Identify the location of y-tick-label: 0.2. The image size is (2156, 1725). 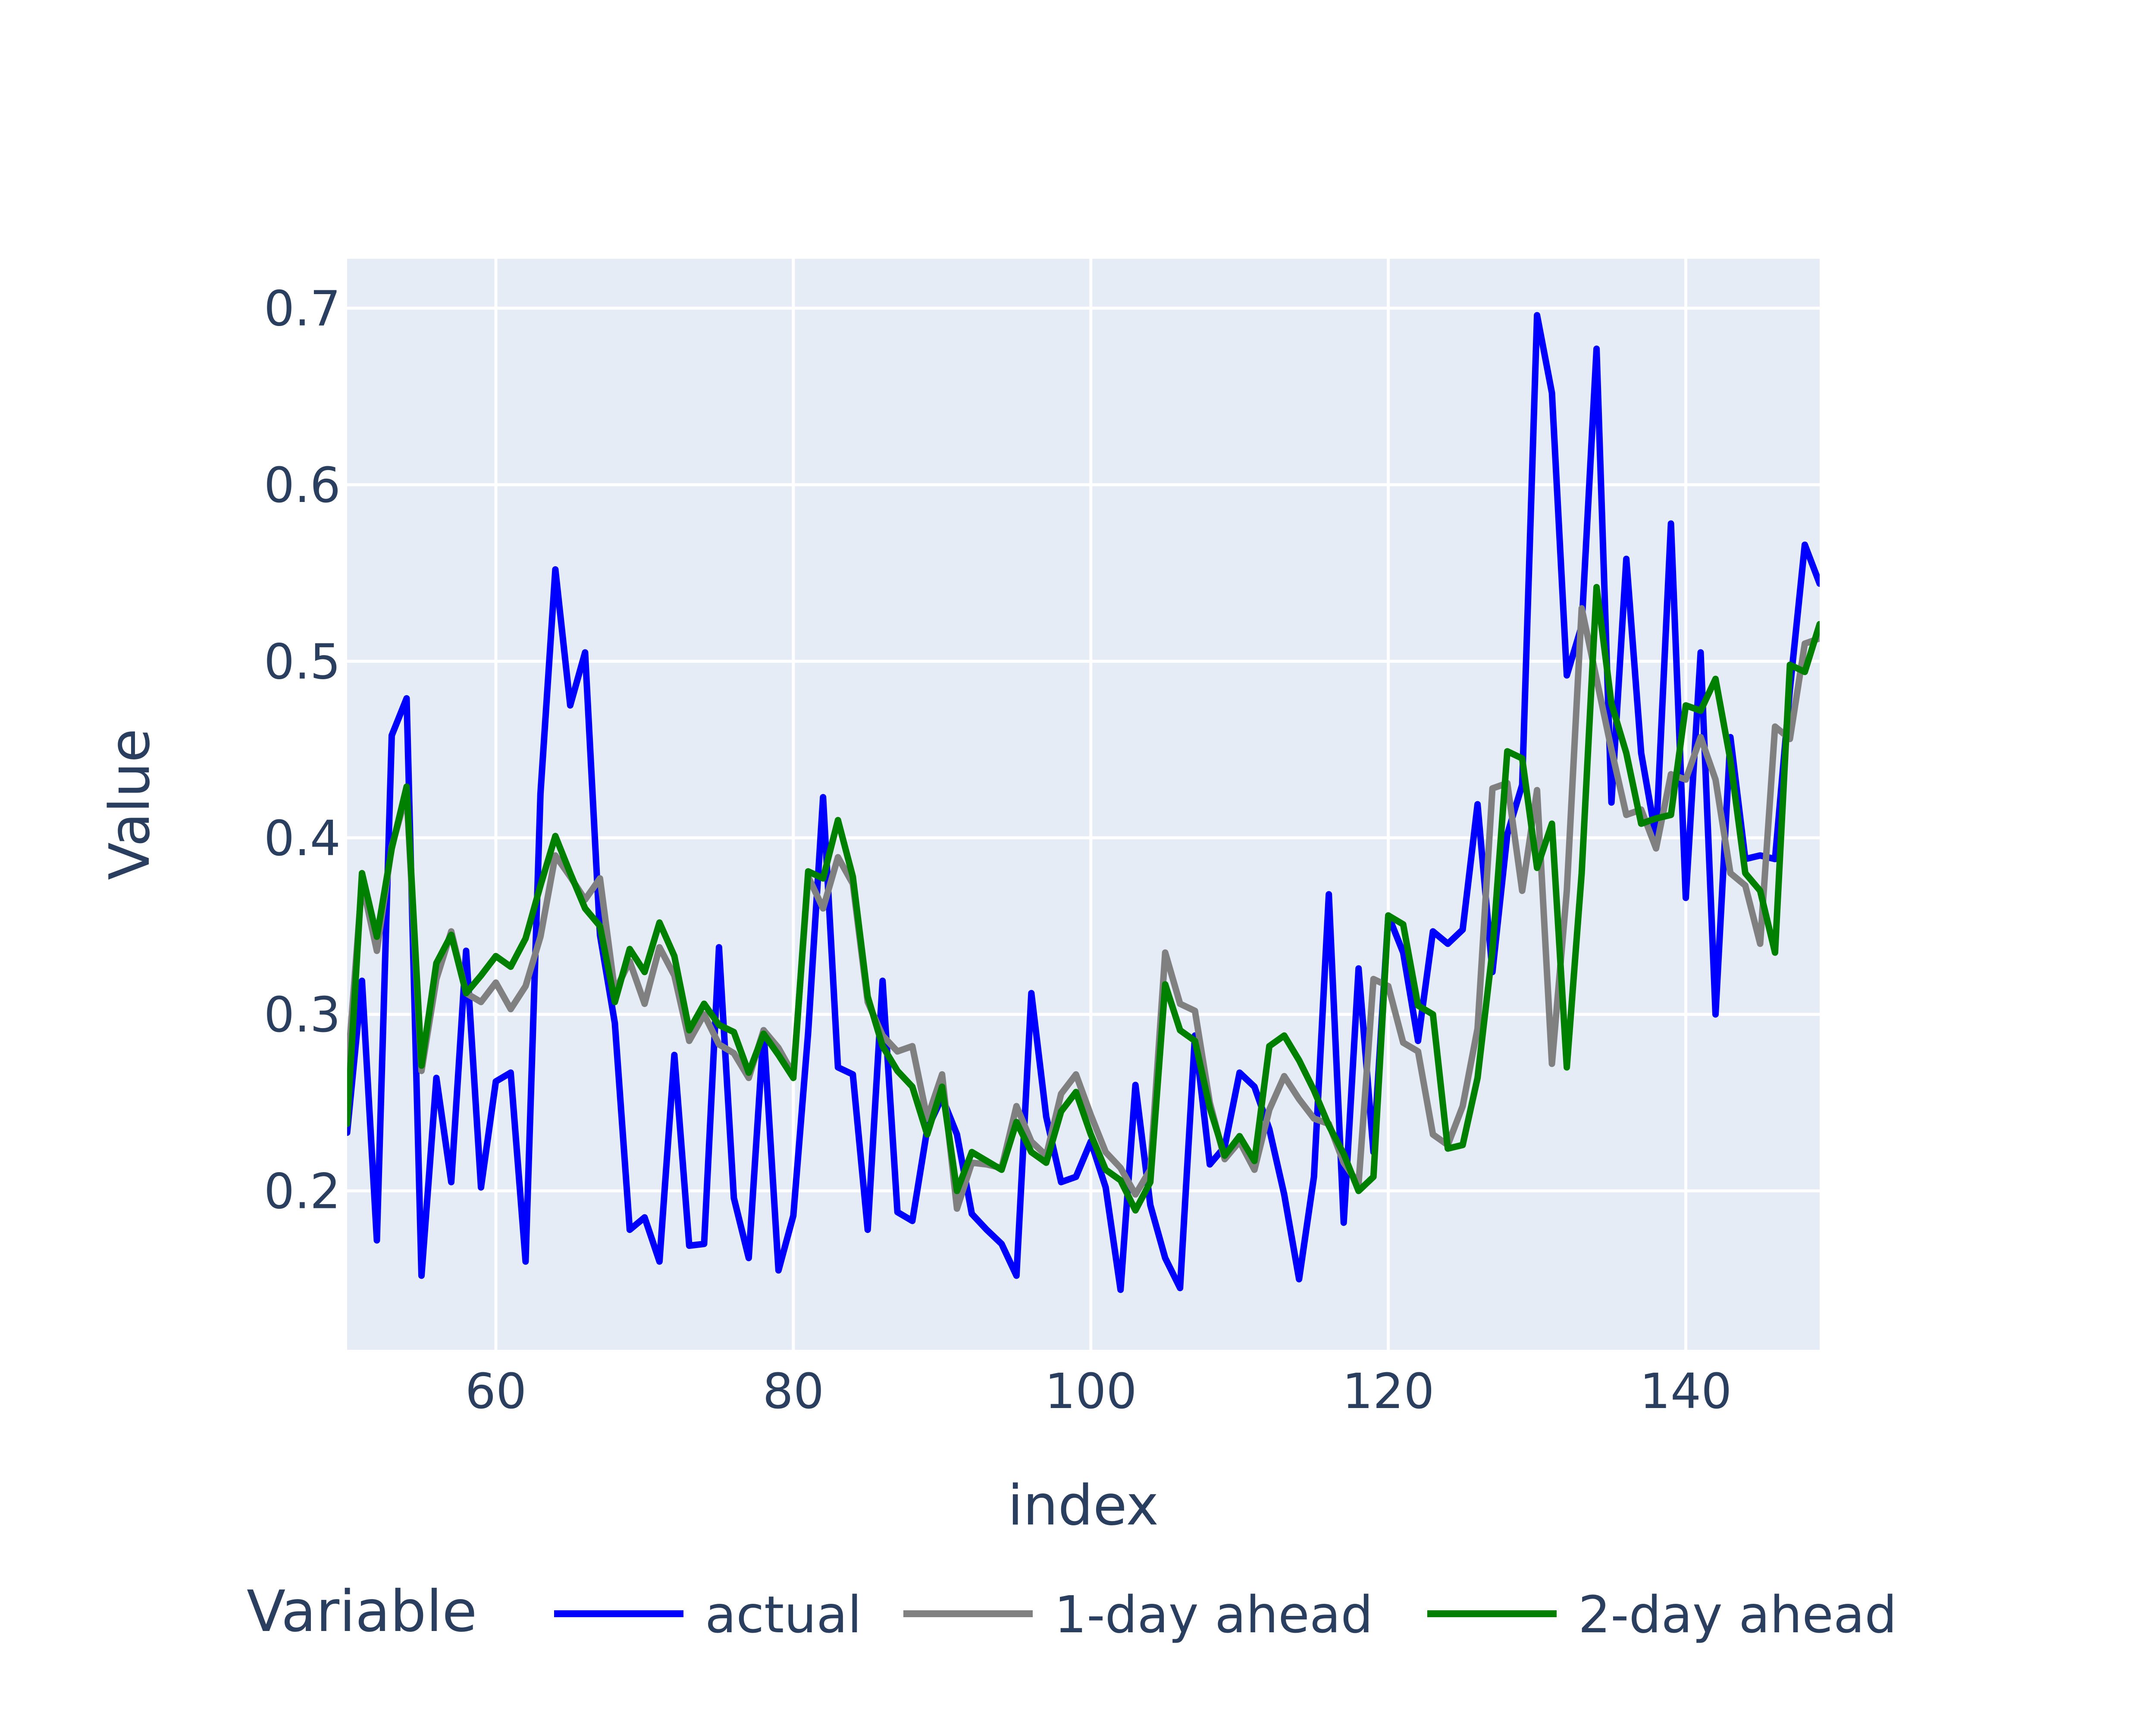
(302, 1192).